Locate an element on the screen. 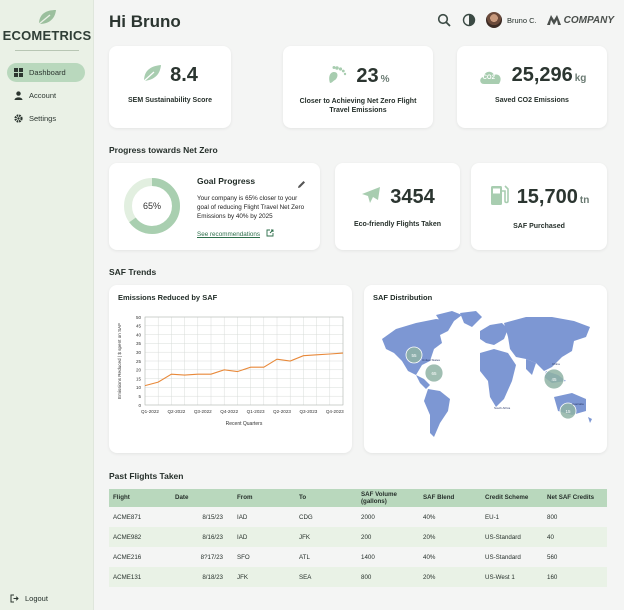  logout-icon is located at coordinates (14, 598).